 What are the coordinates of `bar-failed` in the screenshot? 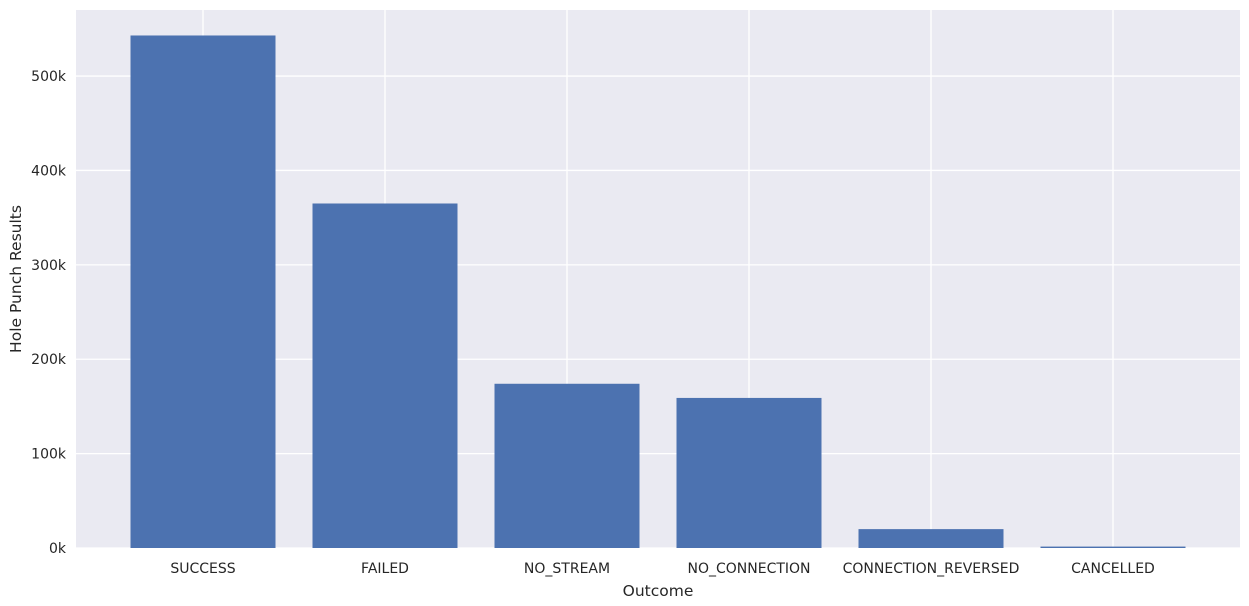 It's located at (385, 376).